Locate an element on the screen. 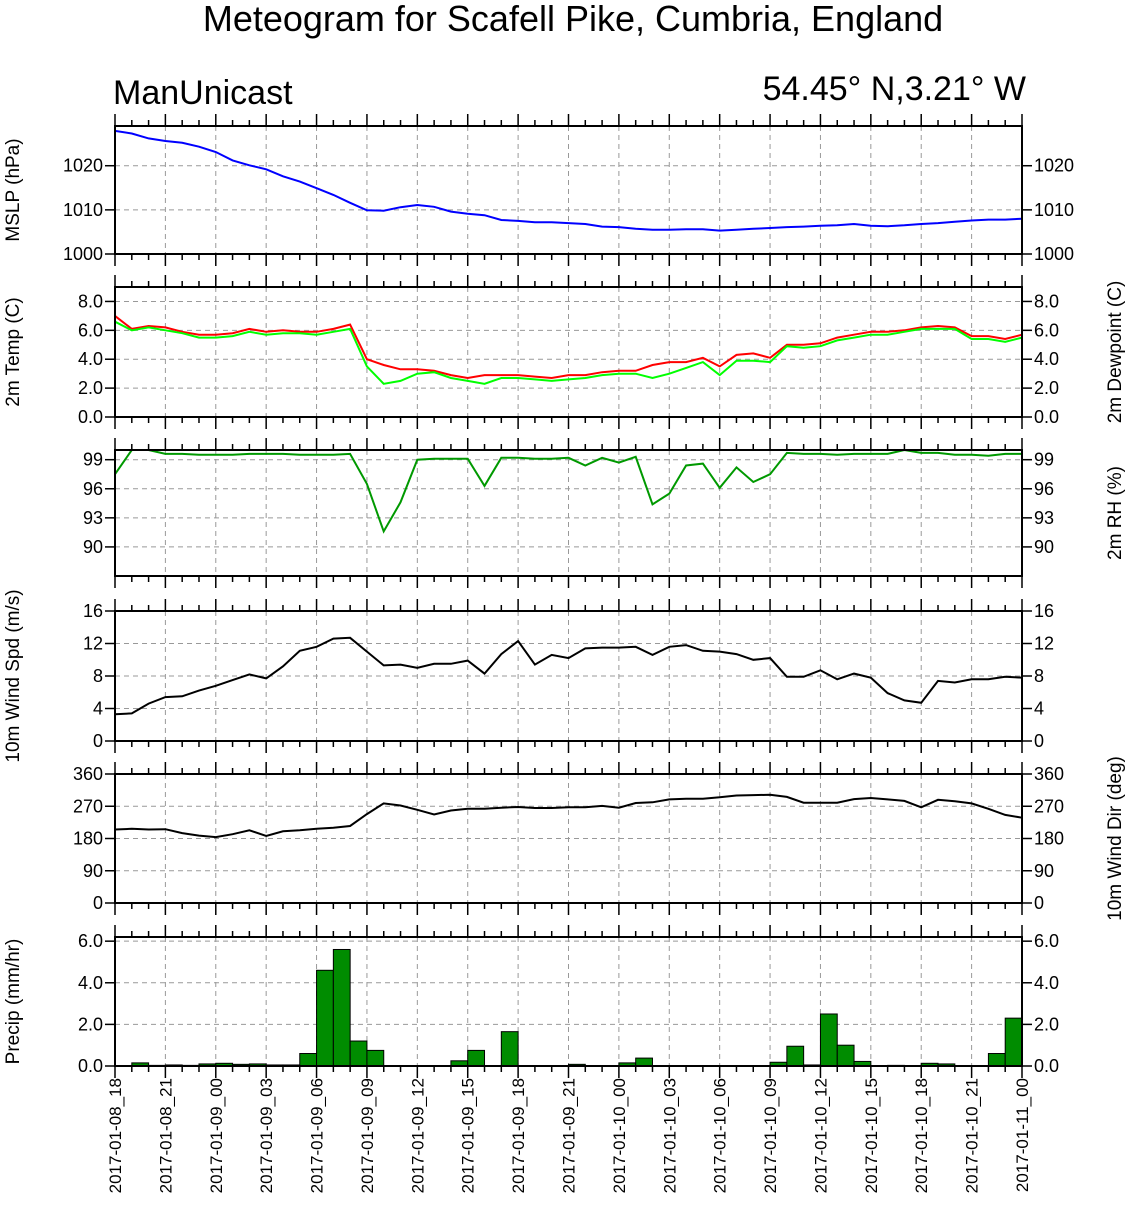  y-tick-label-left: 12 is located at coordinates (93, 644).